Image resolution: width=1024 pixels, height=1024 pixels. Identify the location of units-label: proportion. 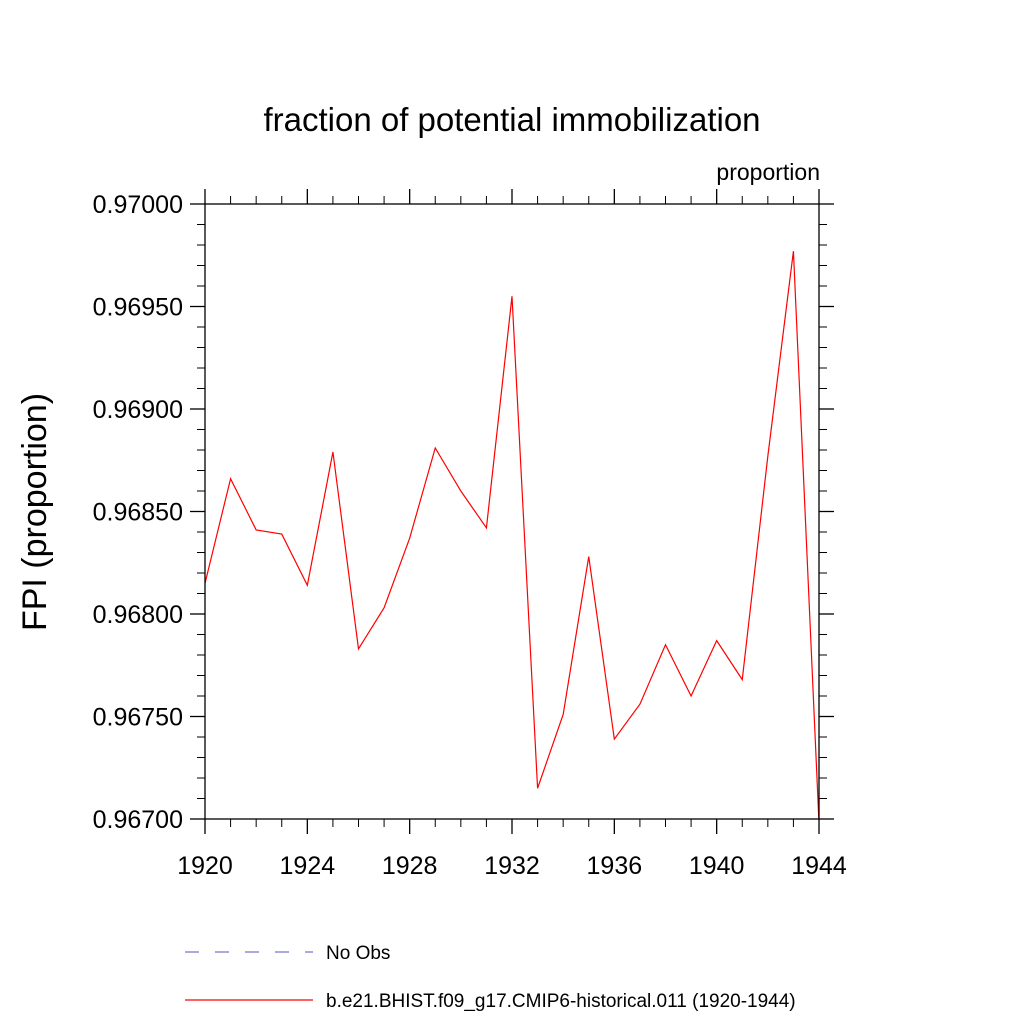
(768, 172).